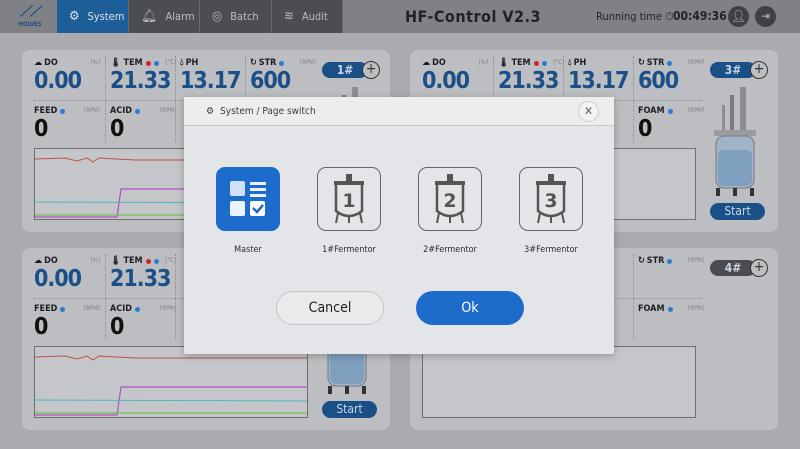 The height and width of the screenshot is (449, 800). I want to click on running-time-text: Running time, so click(629, 16).